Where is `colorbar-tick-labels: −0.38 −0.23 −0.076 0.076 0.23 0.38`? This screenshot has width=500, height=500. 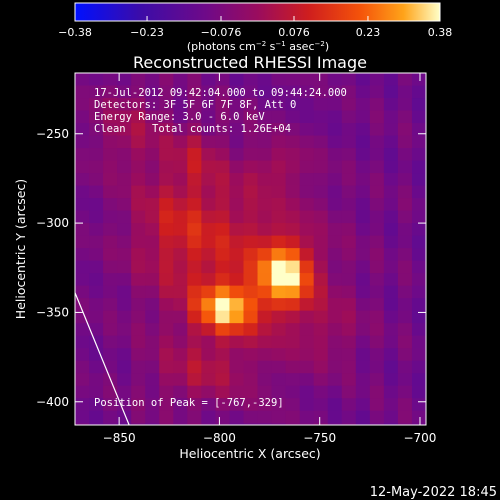 colorbar-tick-labels: −0.38 −0.23 −0.076 0.076 0.23 0.38 is located at coordinates (255, 32).